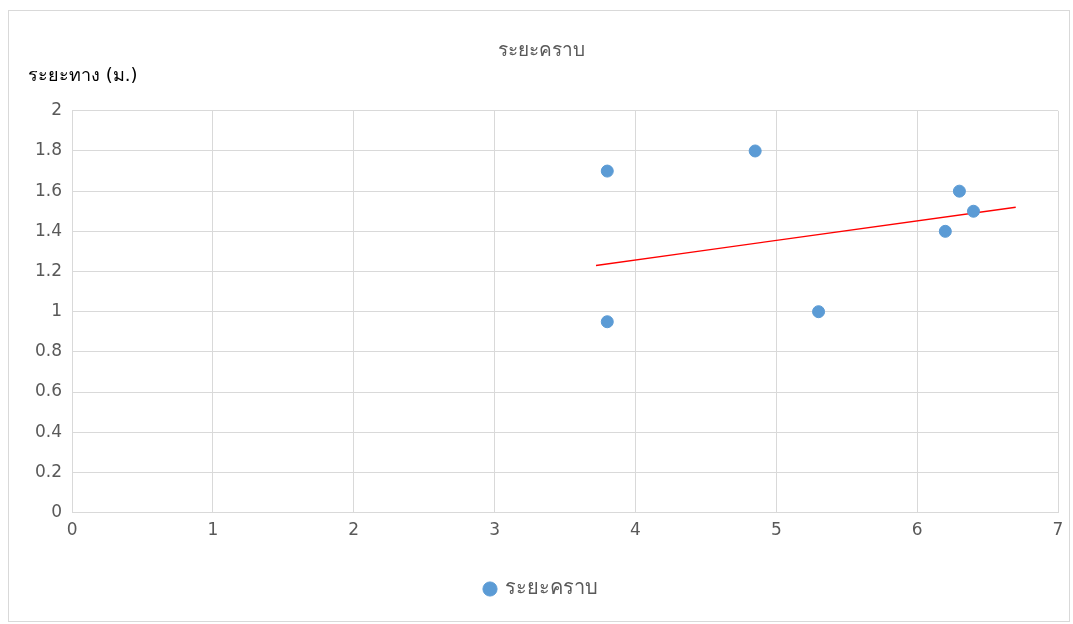 This screenshot has width=1073, height=624. Describe the element at coordinates (635, 529) in the screenshot. I see `x-tick-label: 4` at that location.